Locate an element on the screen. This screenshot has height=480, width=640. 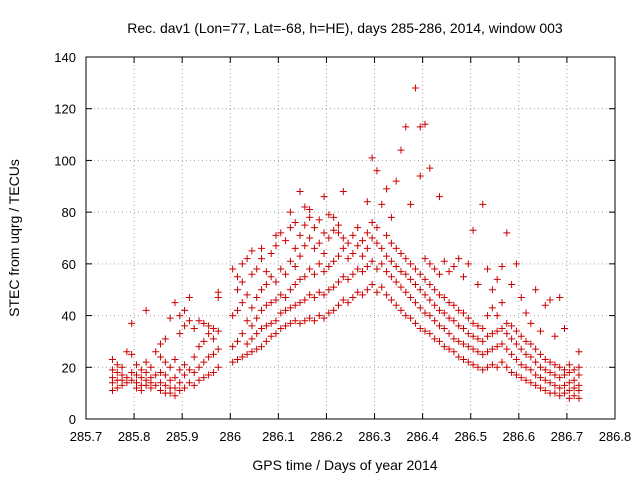
x-tick-label: 286.8 is located at coordinates (615, 436).